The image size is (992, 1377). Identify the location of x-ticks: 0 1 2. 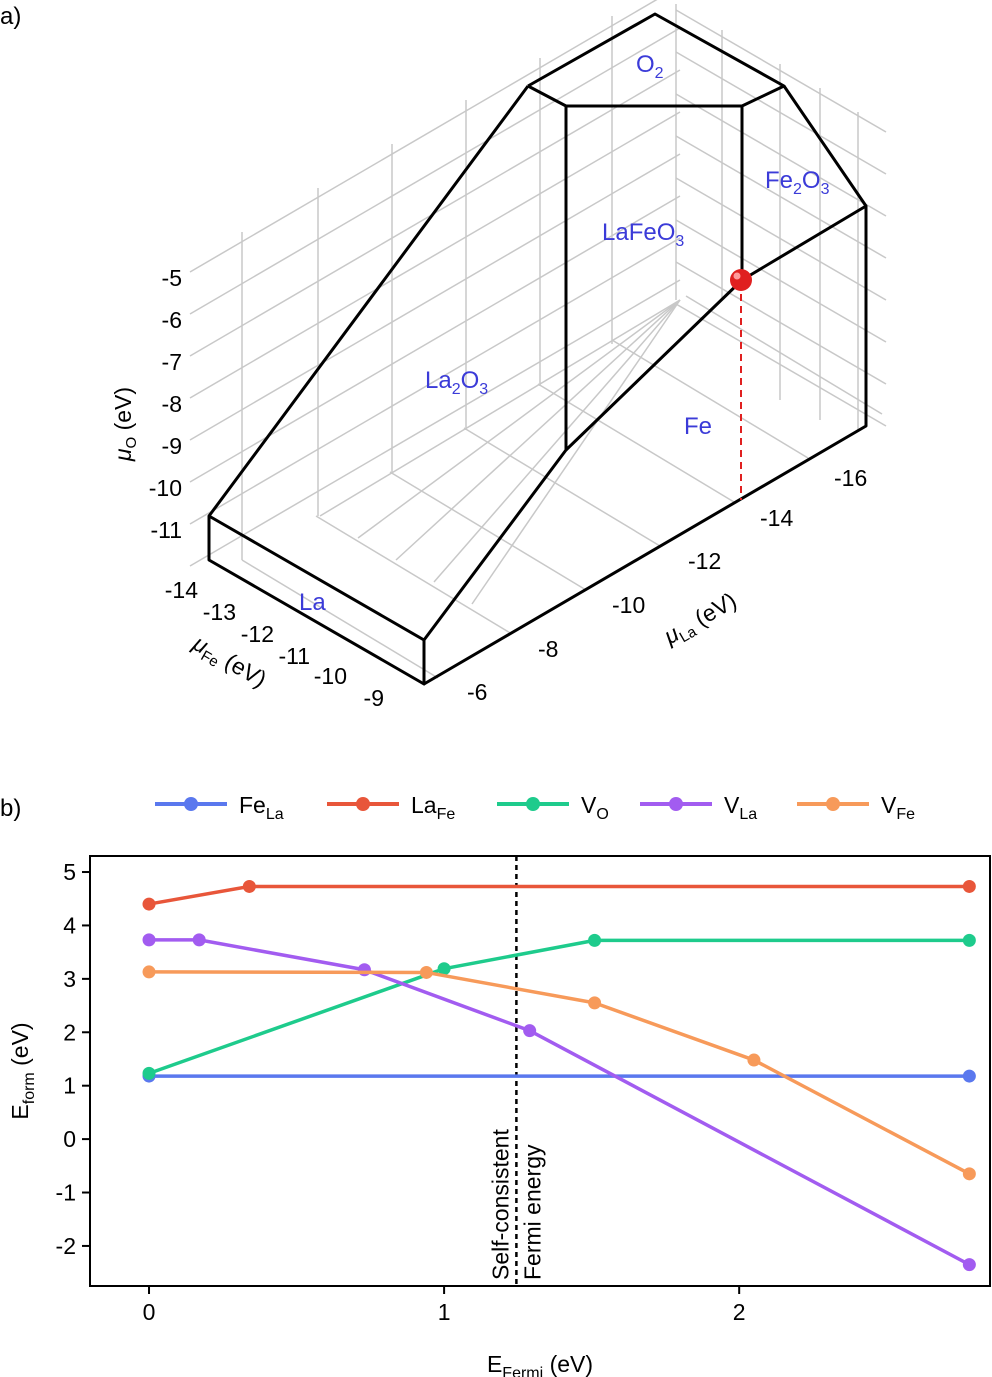
(444, 1305).